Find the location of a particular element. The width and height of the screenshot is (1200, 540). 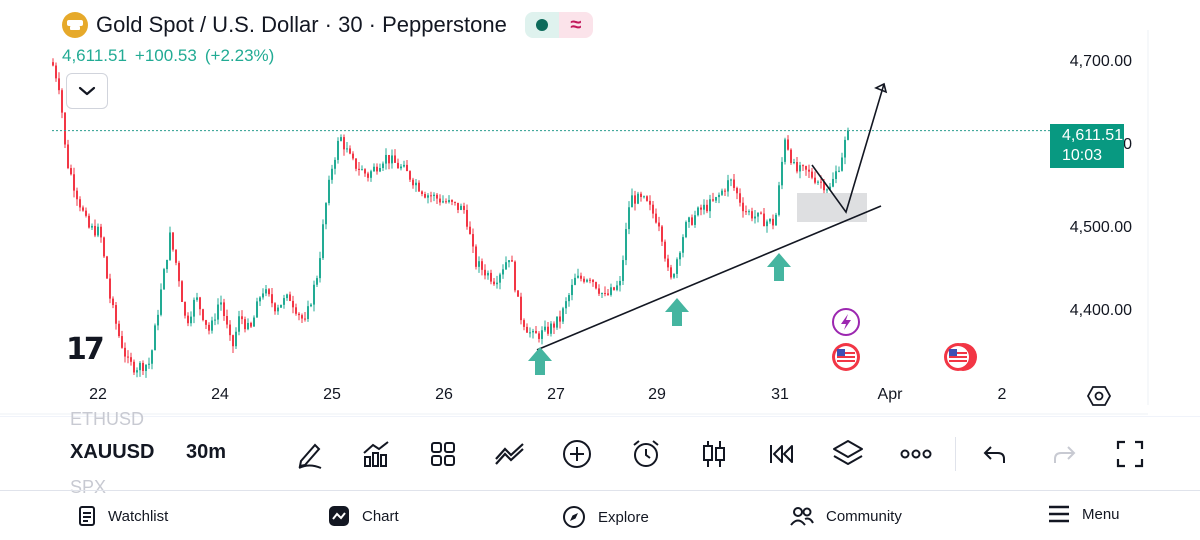

add-plus-icon is located at coordinates (577, 454).